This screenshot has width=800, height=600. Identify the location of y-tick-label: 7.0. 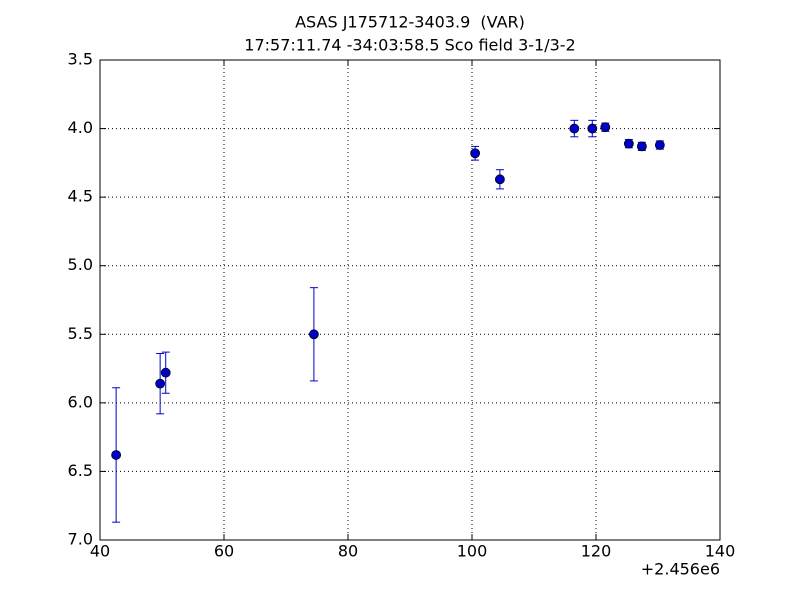
(80, 539).